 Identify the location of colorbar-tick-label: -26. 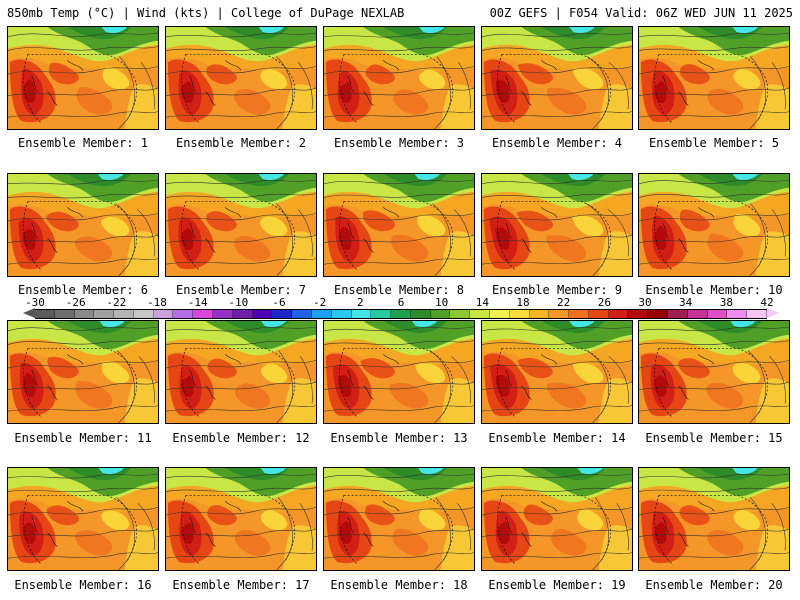
(75, 302).